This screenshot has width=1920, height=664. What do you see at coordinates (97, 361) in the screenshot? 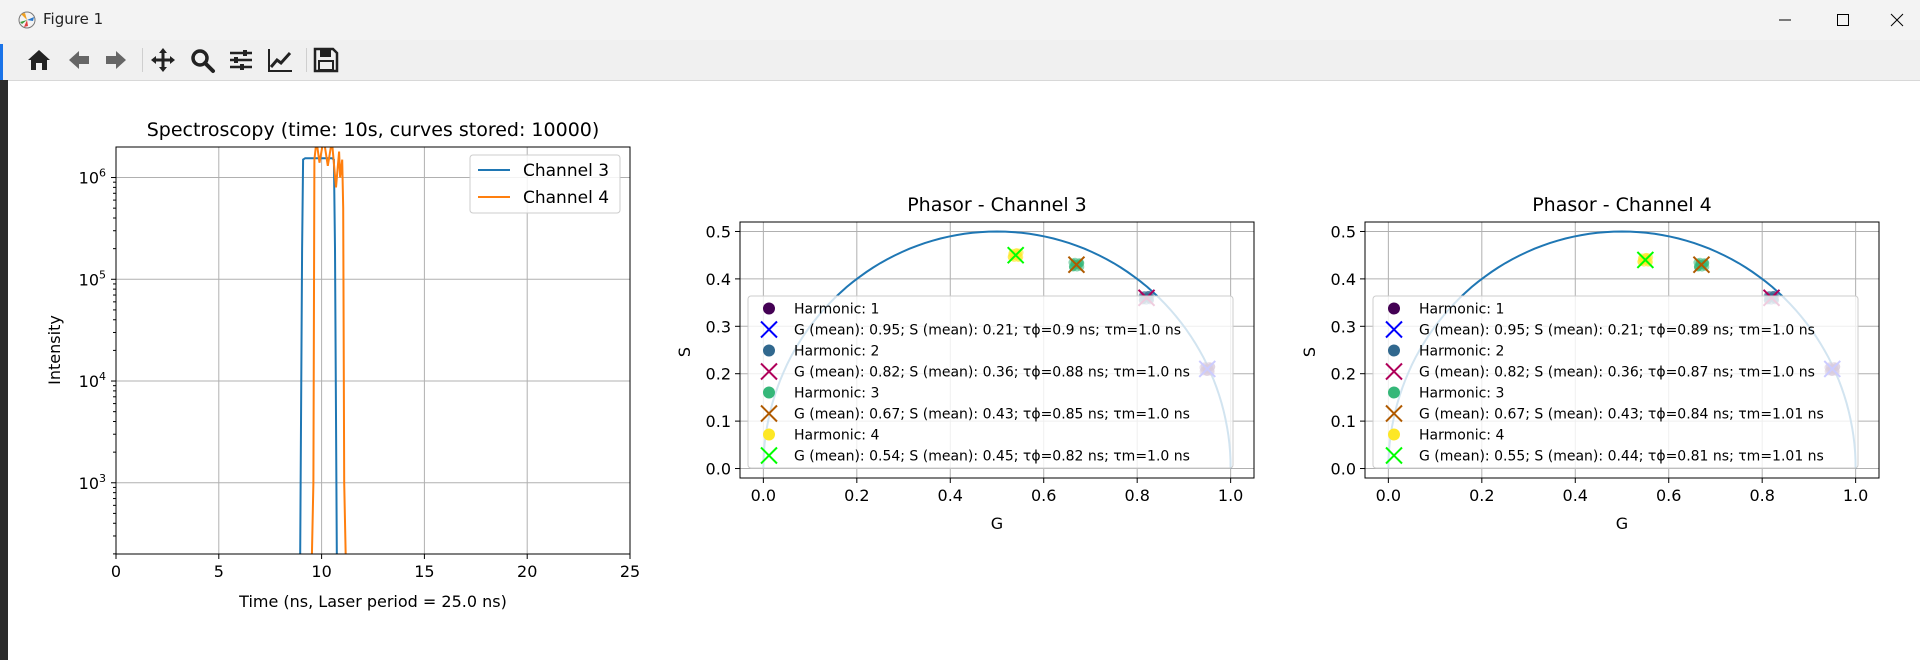
I see `y-axis-ticks: 10⁶ 10⁵ 10⁴ 10³` at bounding box center [97, 361].